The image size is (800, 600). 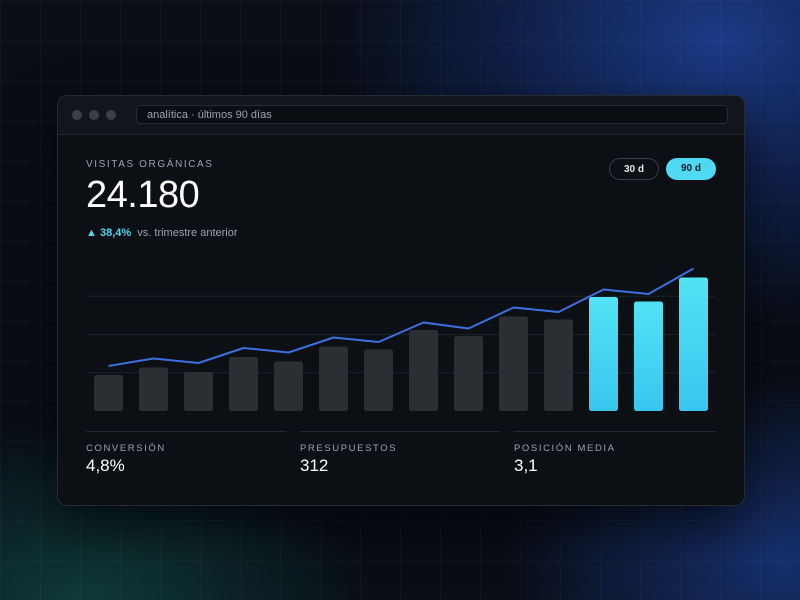 I want to click on stat-value-conversion: 4,8%, so click(x=105, y=465).